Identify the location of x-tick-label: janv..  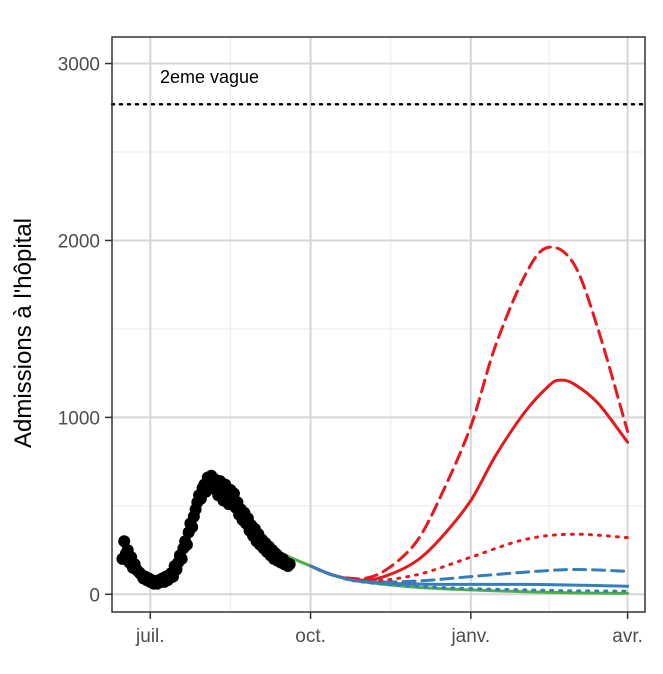
(470, 636).